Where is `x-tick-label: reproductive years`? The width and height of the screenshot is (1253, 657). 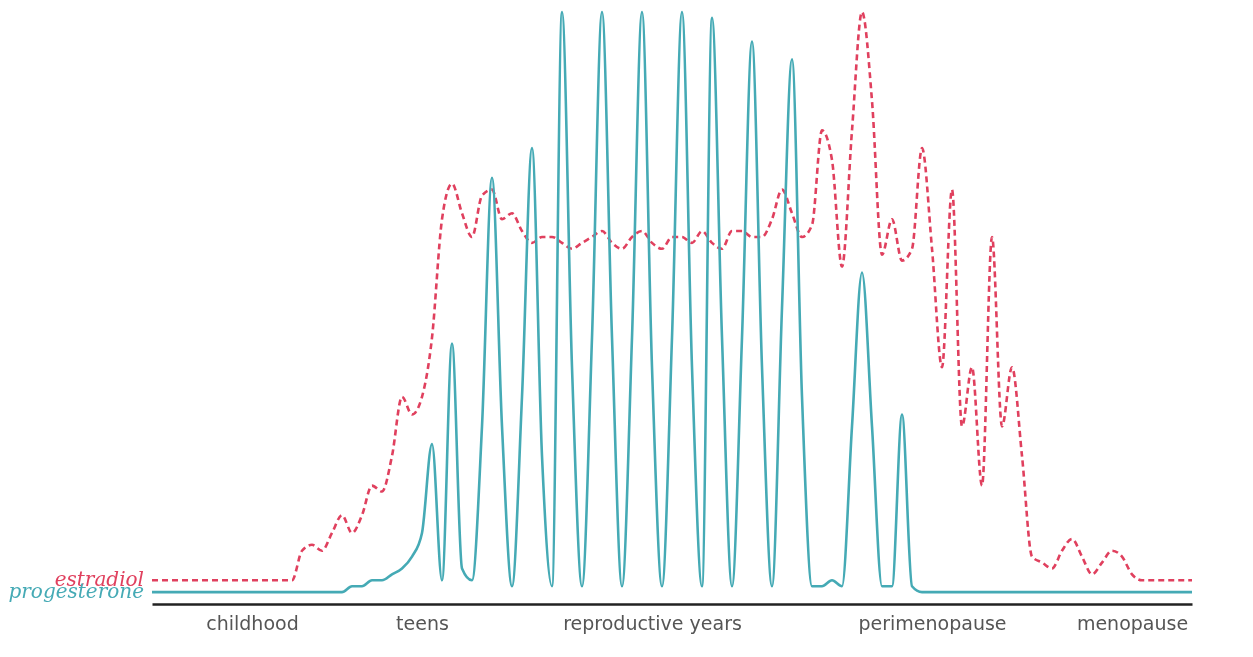 x-tick-label: reproductive years is located at coordinates (652, 622).